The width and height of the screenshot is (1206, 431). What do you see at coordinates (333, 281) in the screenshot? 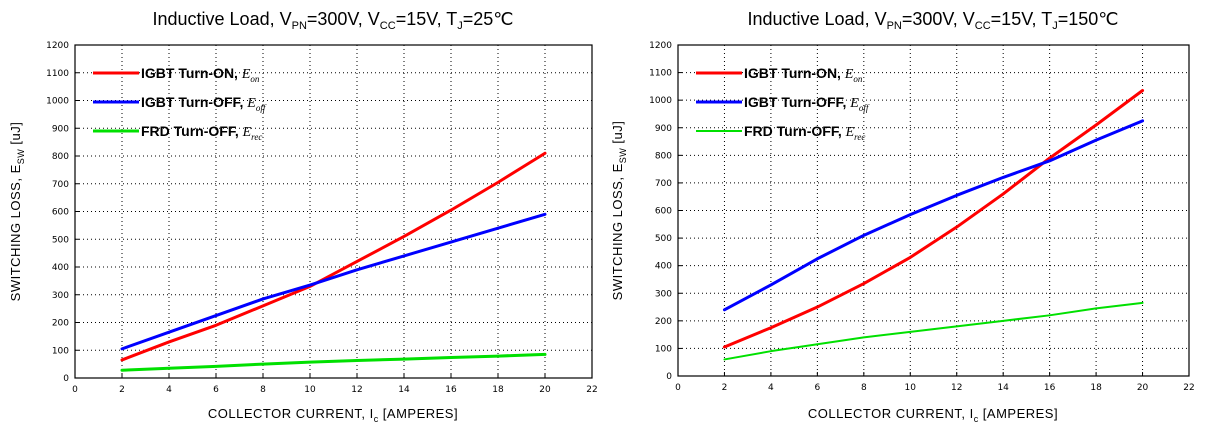
I see `series-line-off` at bounding box center [333, 281].